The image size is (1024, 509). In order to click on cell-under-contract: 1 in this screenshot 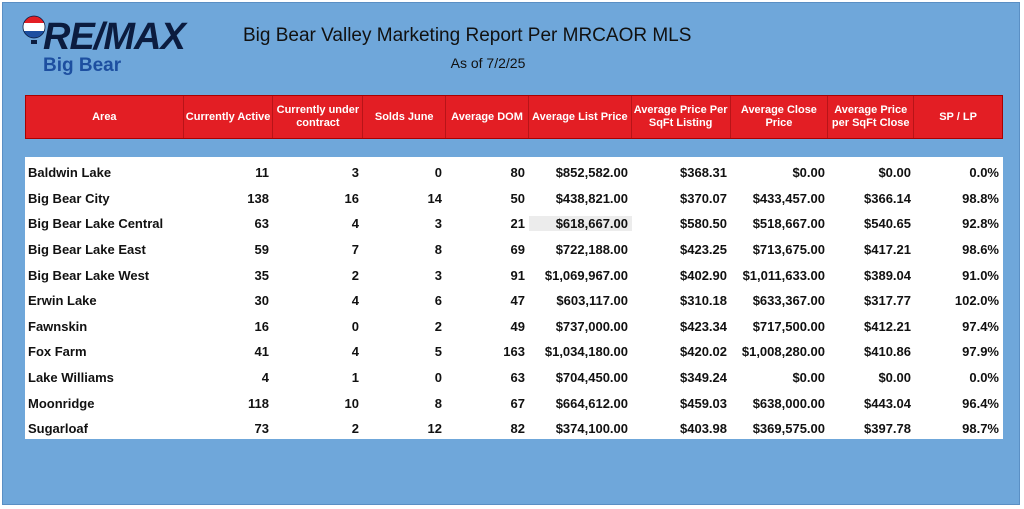, I will do `click(355, 378)`.